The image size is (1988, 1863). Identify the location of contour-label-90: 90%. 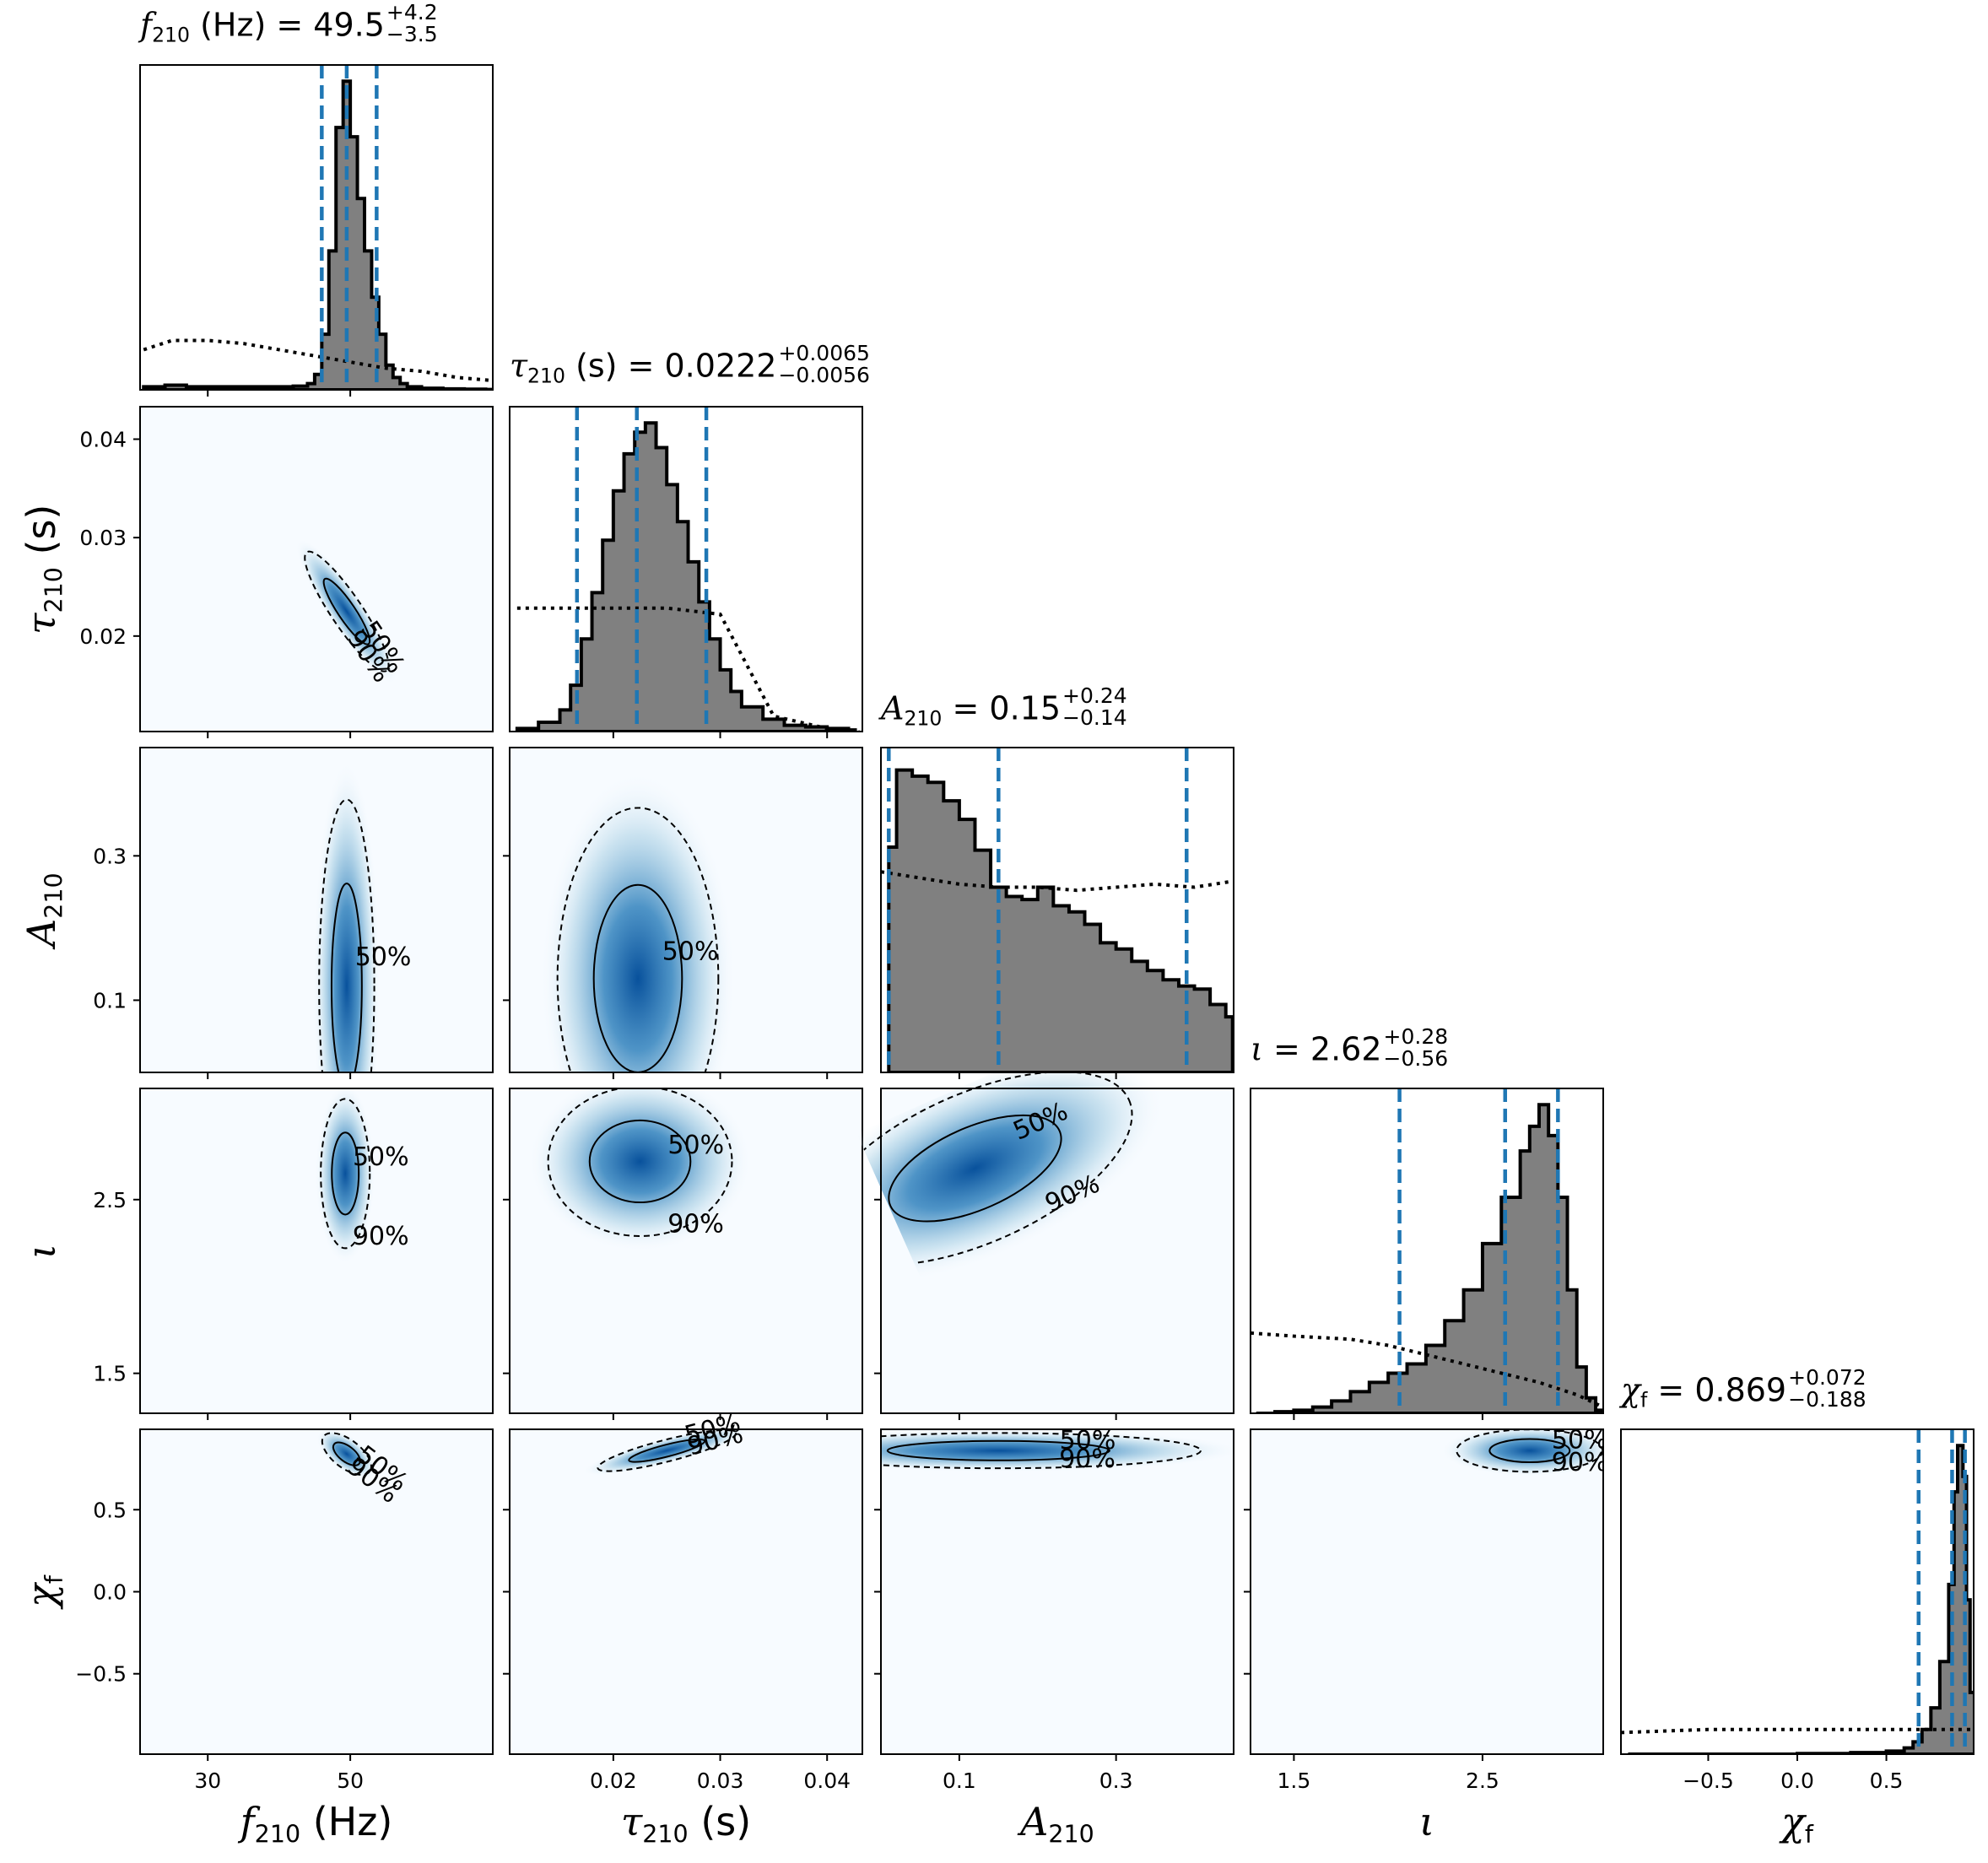
(381, 1236).